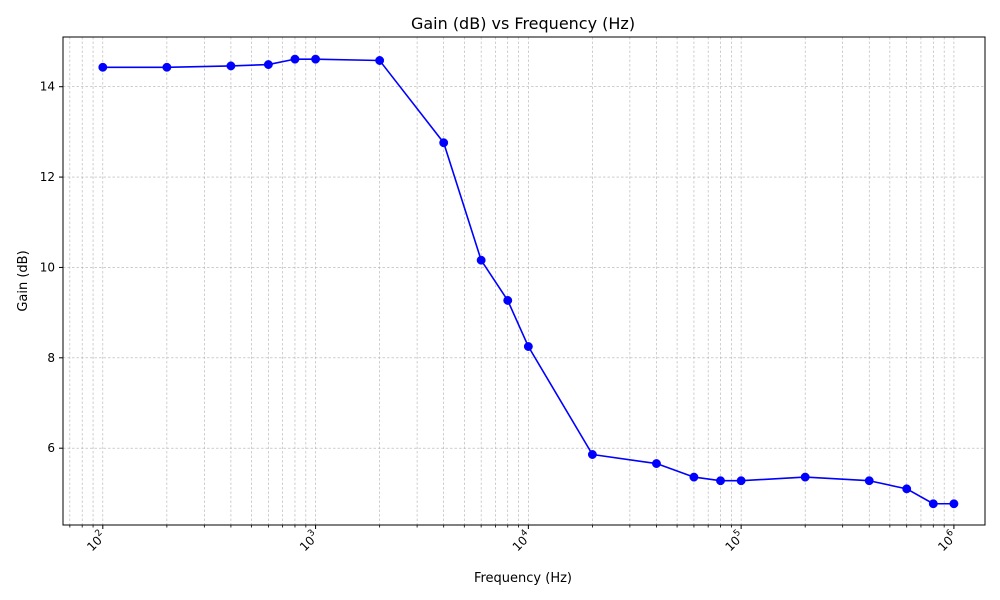  I want to click on x-tick-label: 10⁴, so click(521, 541).